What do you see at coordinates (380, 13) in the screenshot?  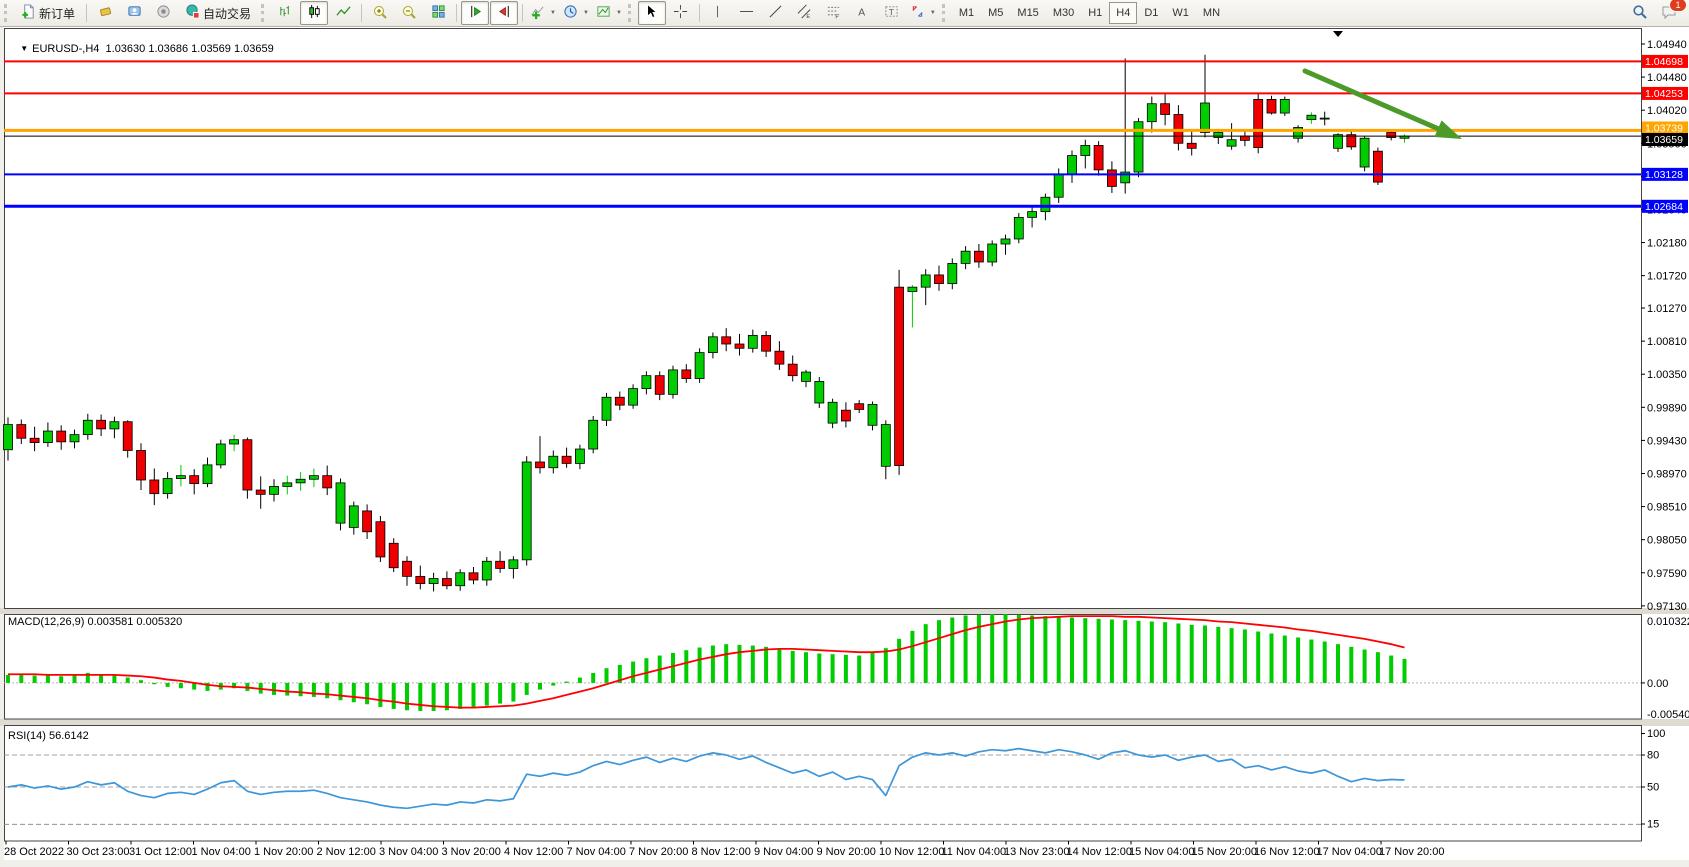 I see `zoom-in-button` at bounding box center [380, 13].